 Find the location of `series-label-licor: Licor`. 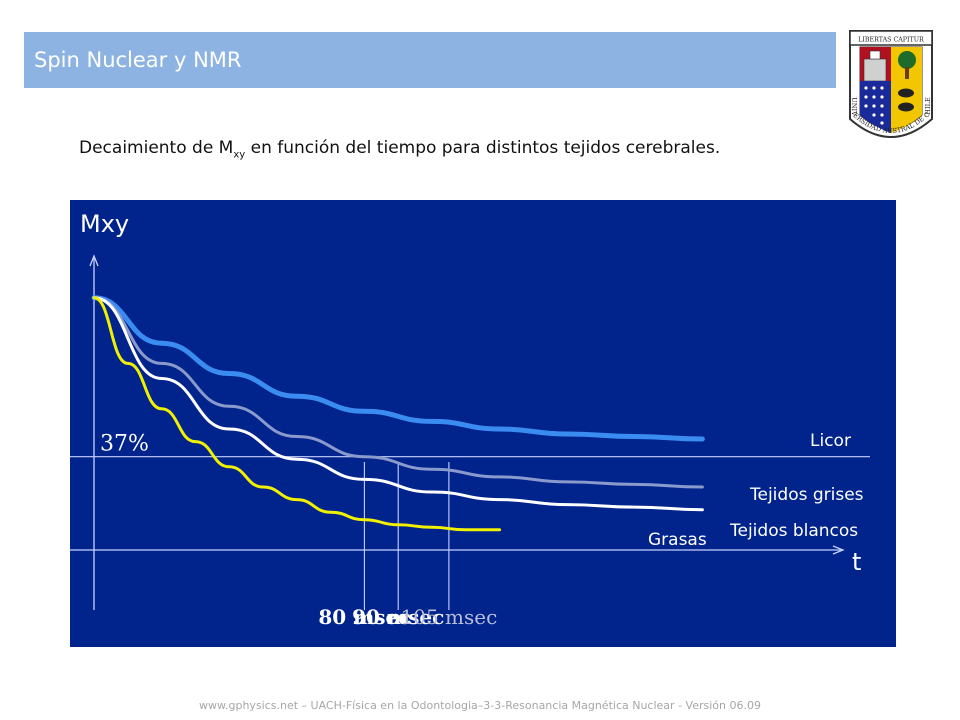

series-label-licor: Licor is located at coordinates (830, 441).